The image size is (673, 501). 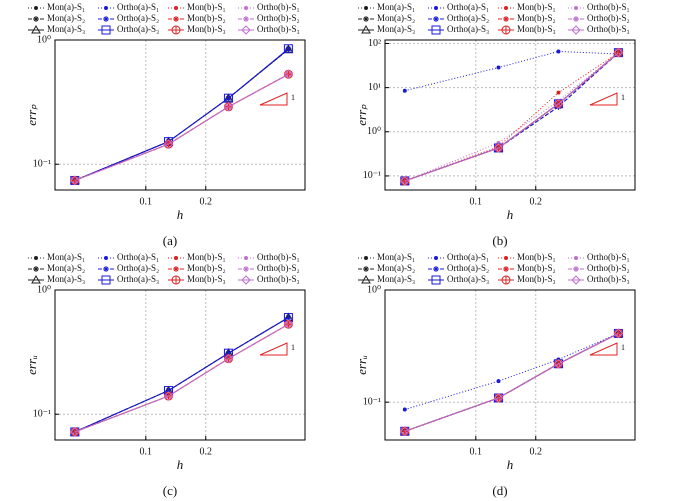 I want to click on slope-label: 1, so click(x=623, y=97).